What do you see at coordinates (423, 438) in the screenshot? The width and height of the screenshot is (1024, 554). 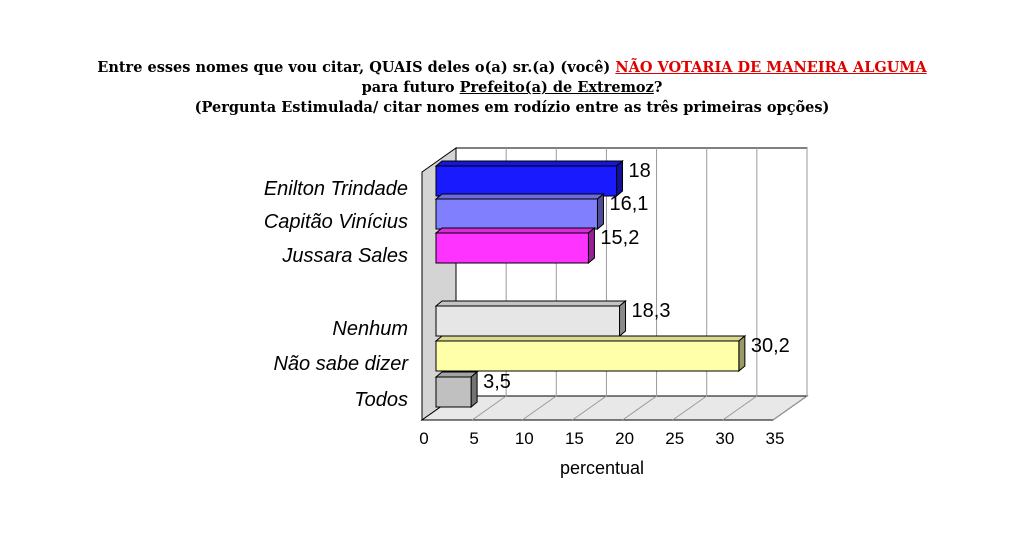 I see `x-tick-label-0: 0` at bounding box center [423, 438].